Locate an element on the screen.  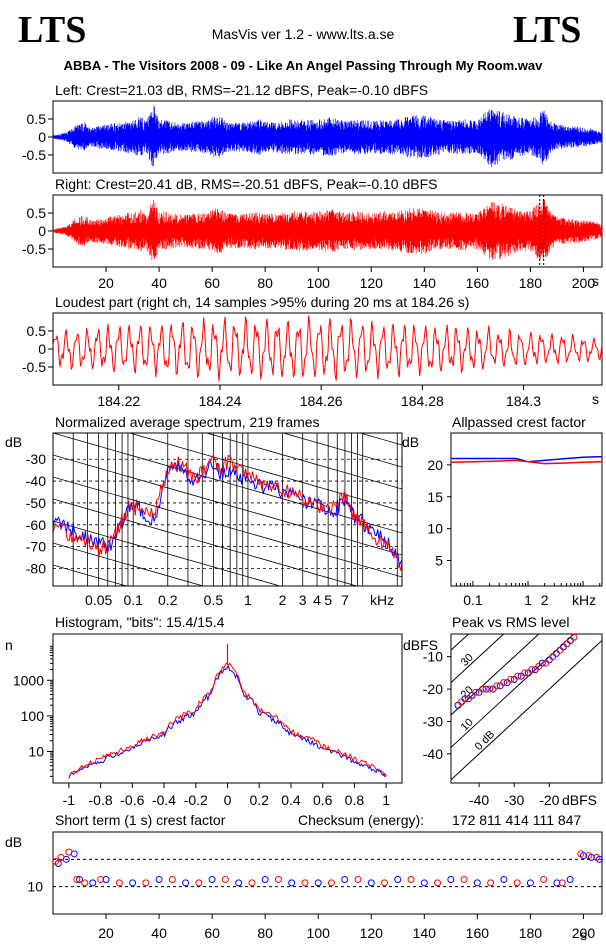
short-term-crest-xtick-label: 40 is located at coordinates (159, 933).